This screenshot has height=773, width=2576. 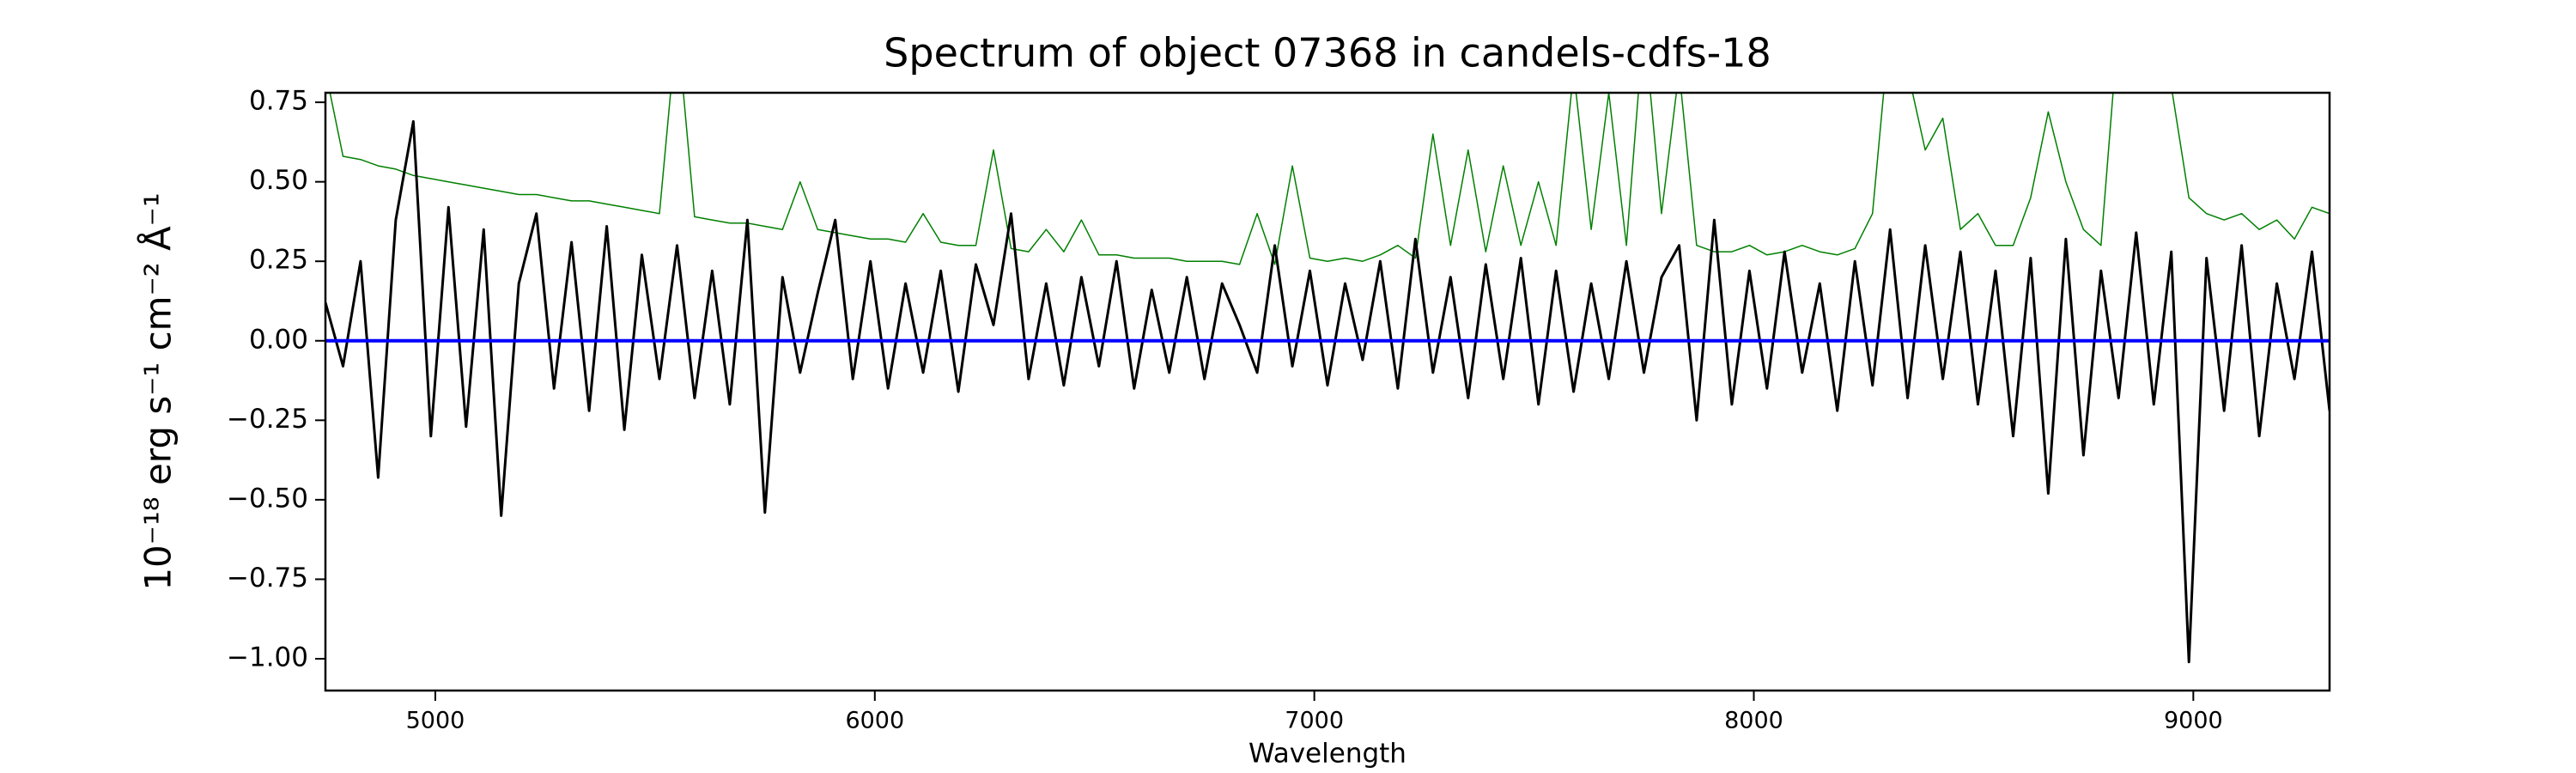 I want to click on y-tick-label: 0.00, so click(x=279, y=339).